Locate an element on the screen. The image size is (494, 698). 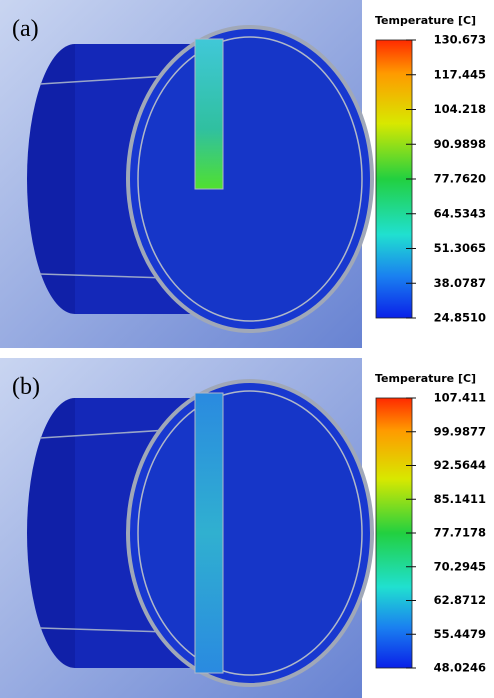
tick-label: 55.4479 is located at coordinates (460, 634).